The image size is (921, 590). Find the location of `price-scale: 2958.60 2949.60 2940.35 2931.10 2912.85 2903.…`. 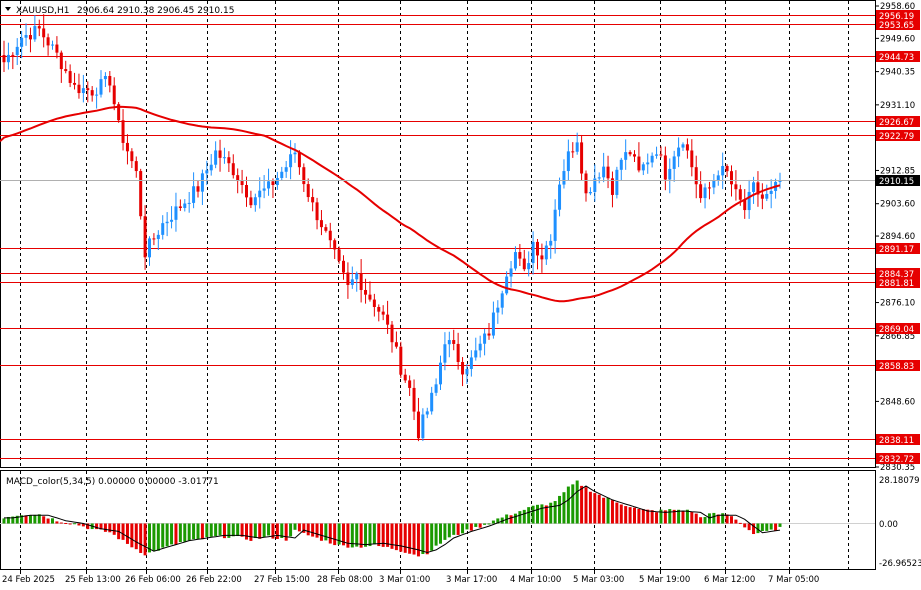

price-scale: 2958.60 2949.60 2940.35 2931.10 2912.85 2903.… is located at coordinates (895, 237).